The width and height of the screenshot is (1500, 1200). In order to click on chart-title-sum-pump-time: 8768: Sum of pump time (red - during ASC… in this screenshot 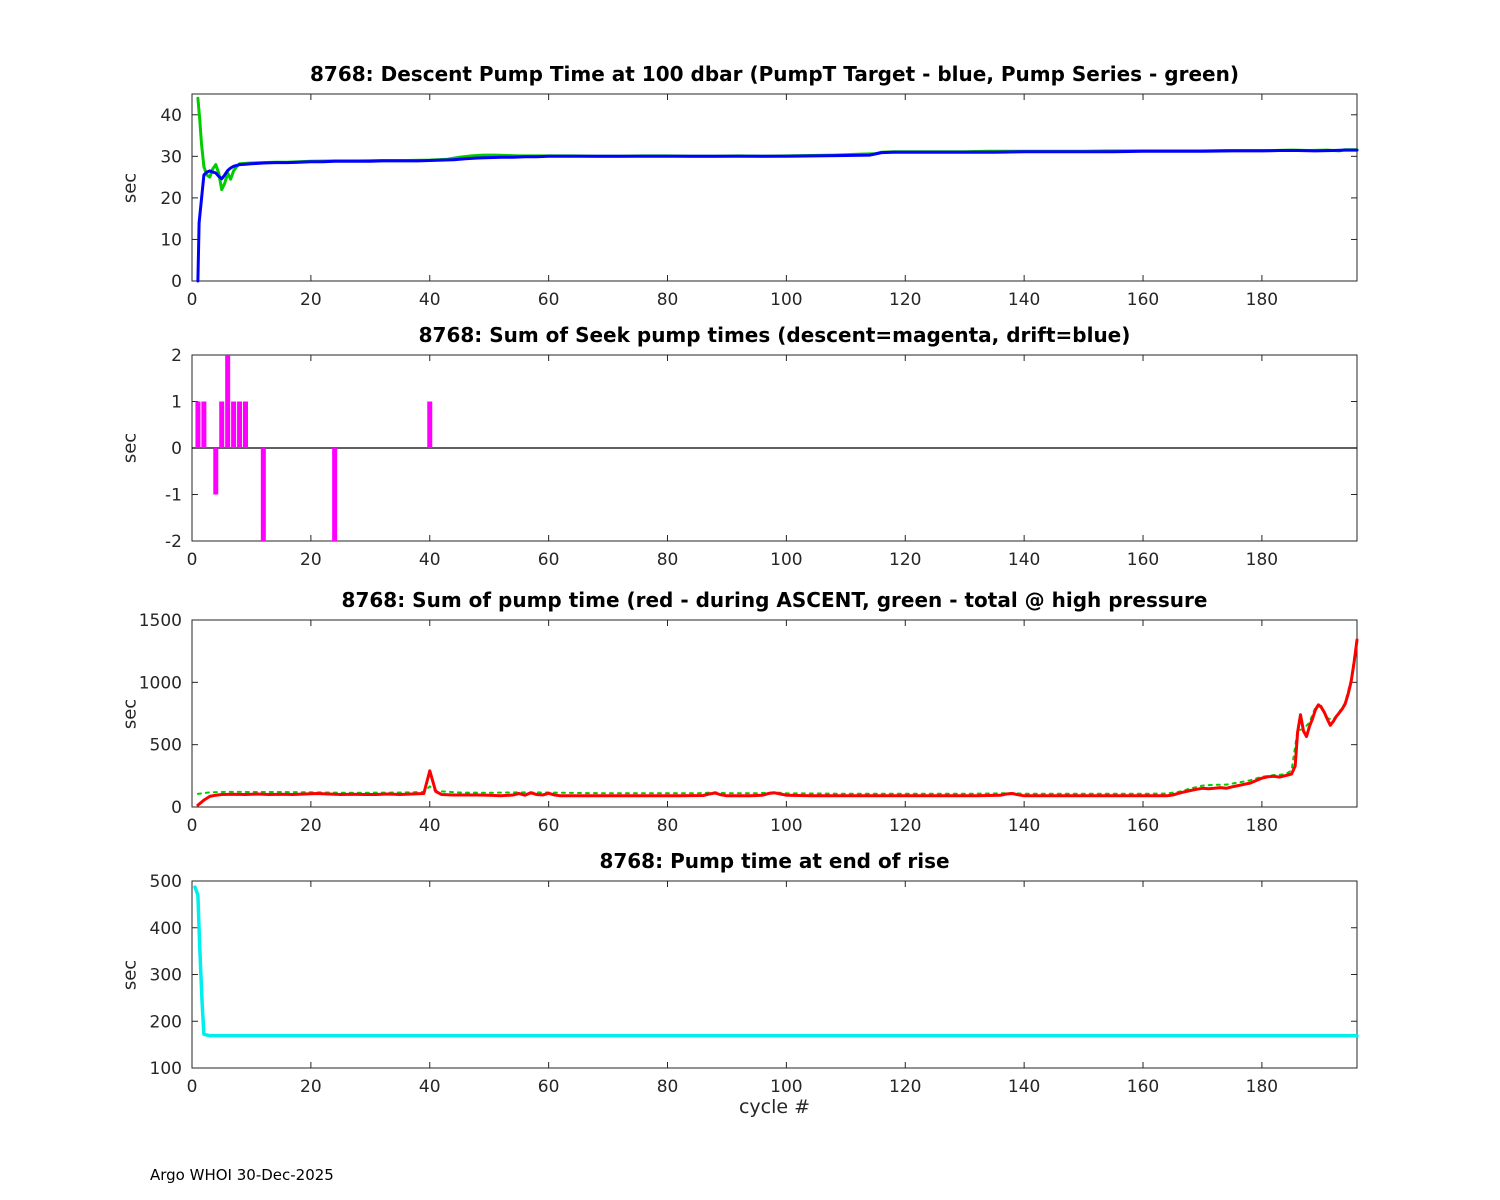, I will do `click(774, 600)`.